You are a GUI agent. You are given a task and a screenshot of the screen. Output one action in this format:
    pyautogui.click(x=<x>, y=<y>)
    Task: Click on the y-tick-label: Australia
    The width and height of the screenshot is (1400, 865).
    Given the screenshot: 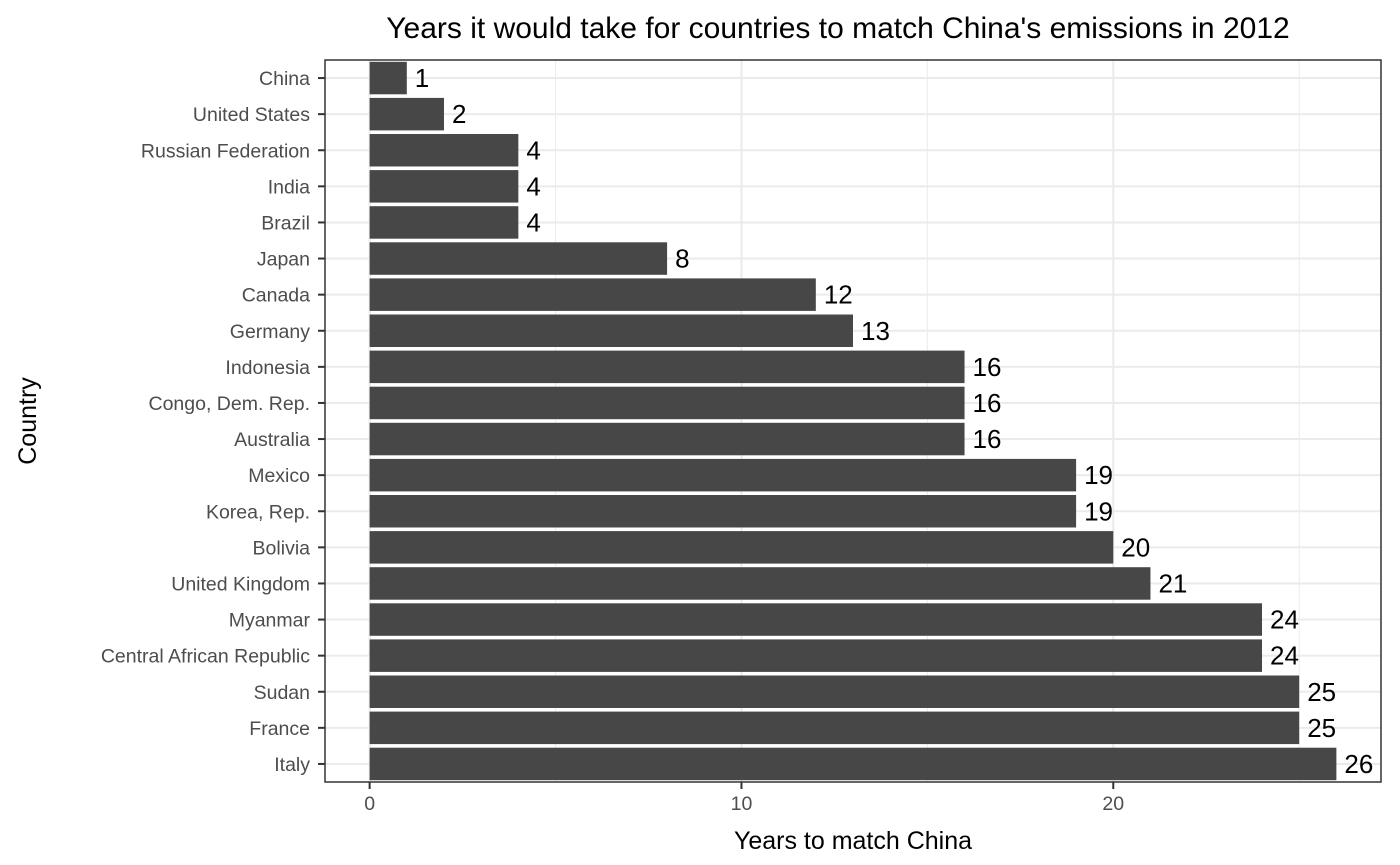 What is the action you would take?
    pyautogui.click(x=272, y=440)
    